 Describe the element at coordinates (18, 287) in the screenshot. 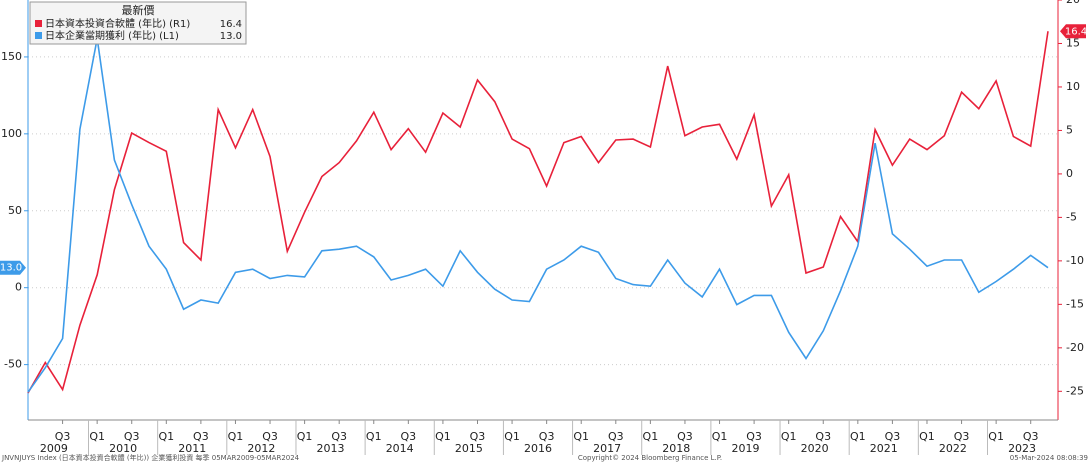

I see `y-tick-label: 0` at that location.